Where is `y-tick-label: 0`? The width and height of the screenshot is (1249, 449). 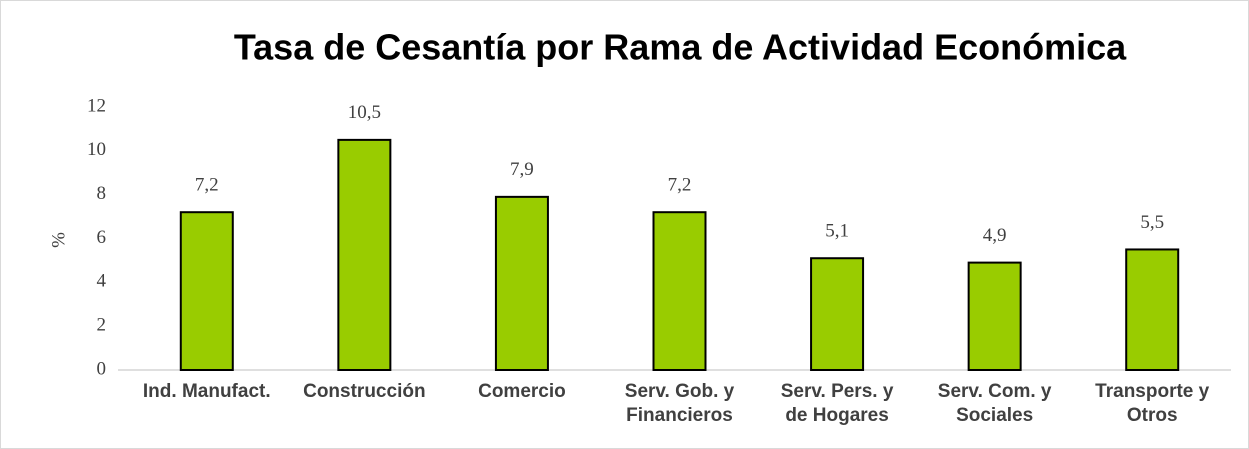 y-tick-label: 0 is located at coordinates (102, 368).